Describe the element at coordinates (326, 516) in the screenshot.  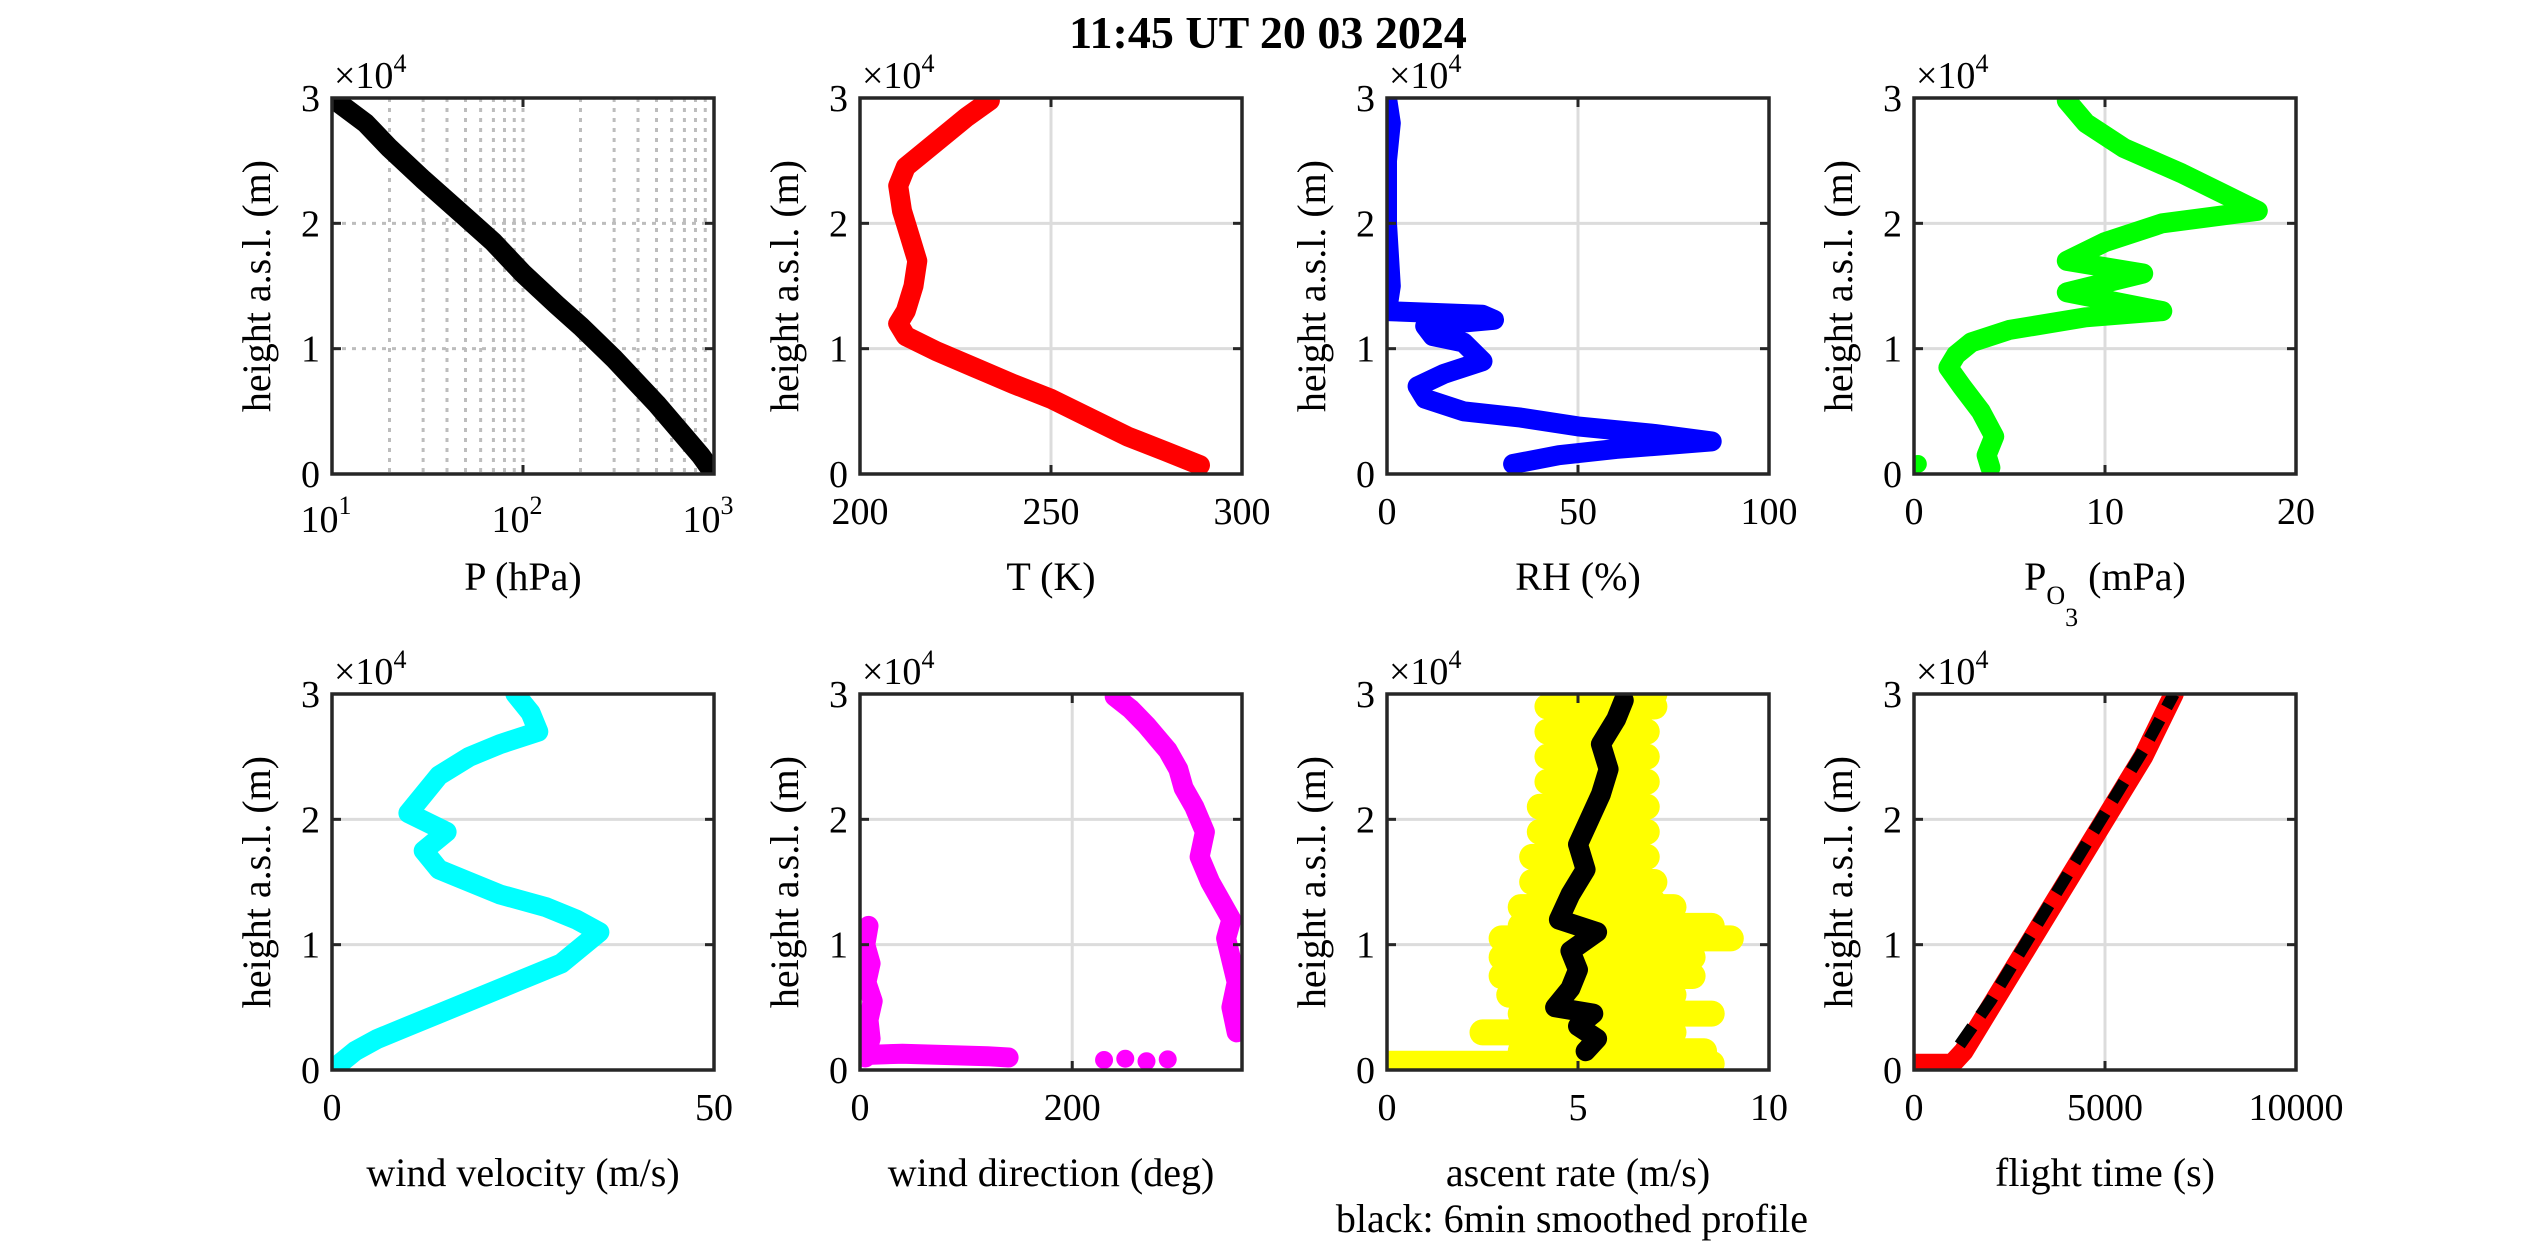
I see `x-tick-label: 10¹` at that location.